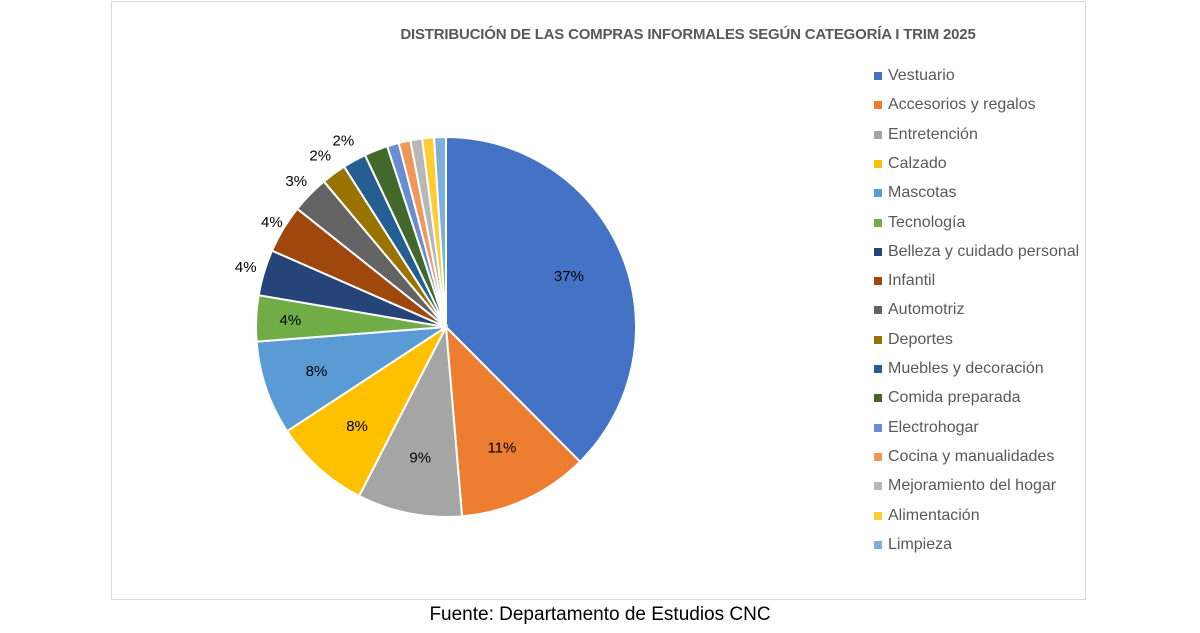 This screenshot has height=633, width=1200. I want to click on legend-item: Automotriz, so click(919, 310).